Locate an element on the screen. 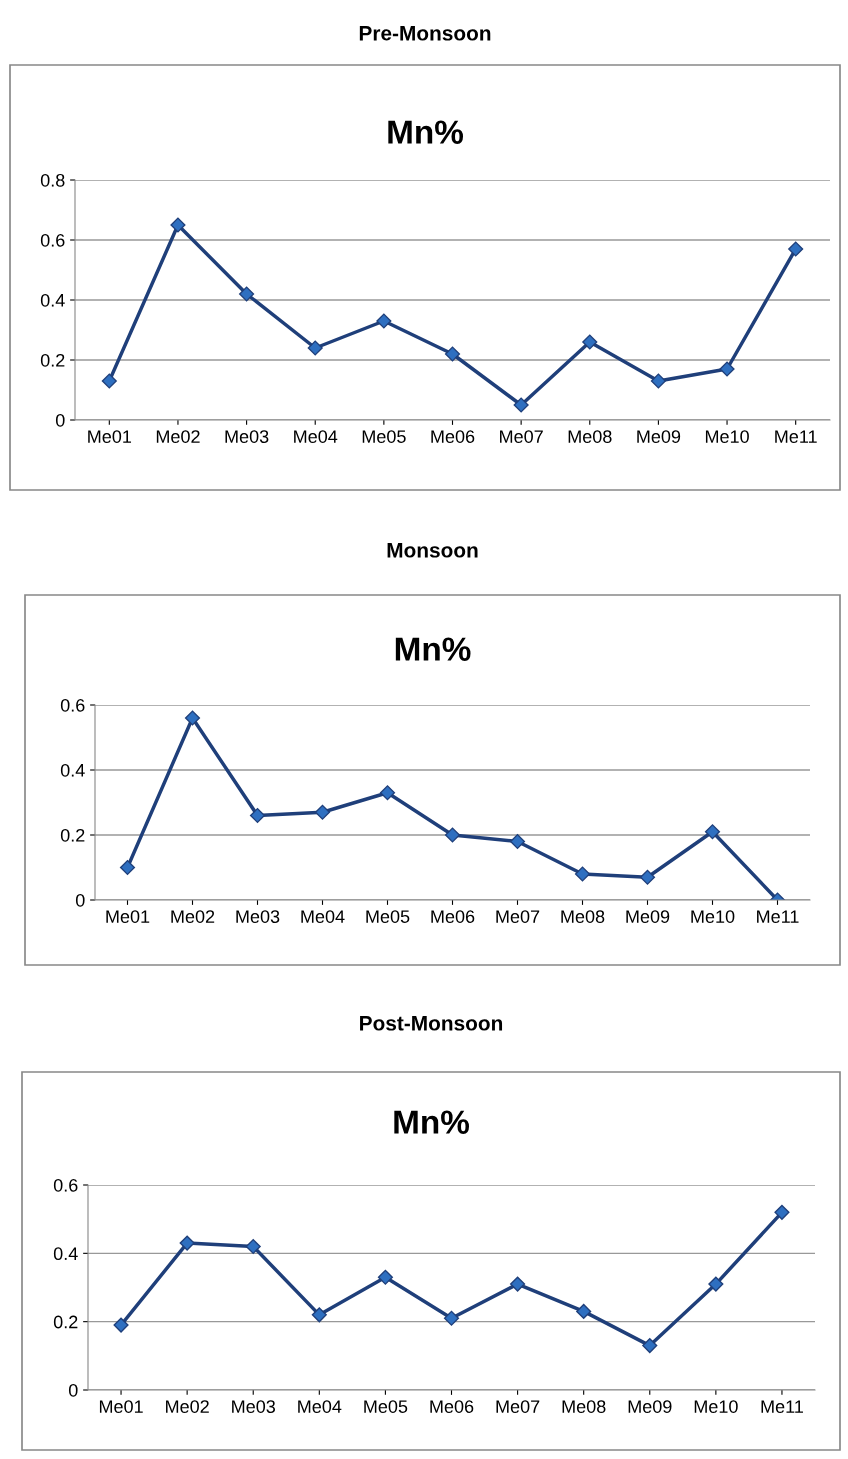 The image size is (848, 1459). chart-title: Monsoon is located at coordinates (432, 550).